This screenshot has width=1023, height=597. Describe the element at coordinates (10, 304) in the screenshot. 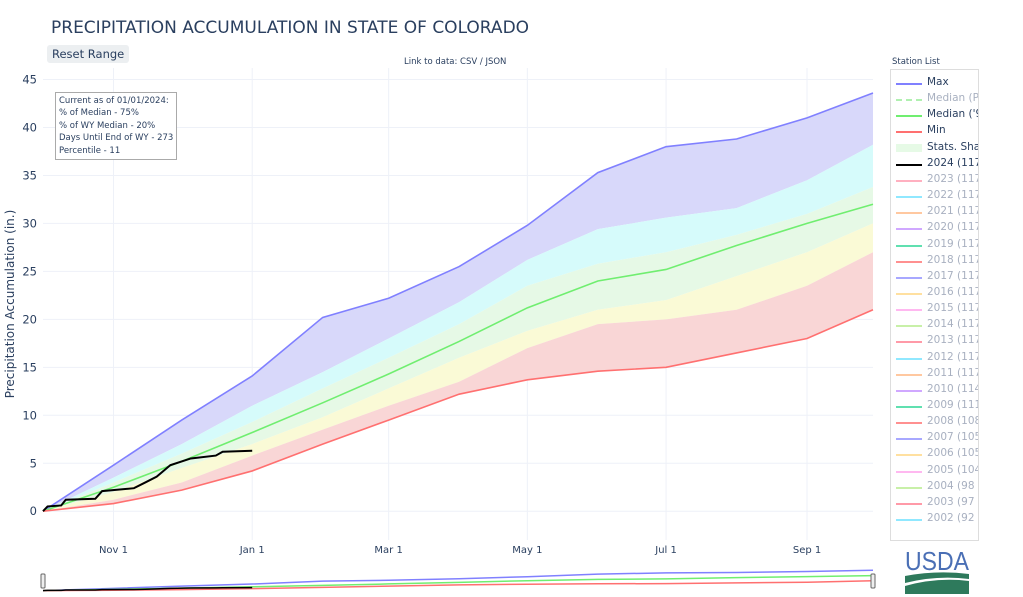

I see `y-axis-label: Precipitation Accumulation (in.)` at that location.